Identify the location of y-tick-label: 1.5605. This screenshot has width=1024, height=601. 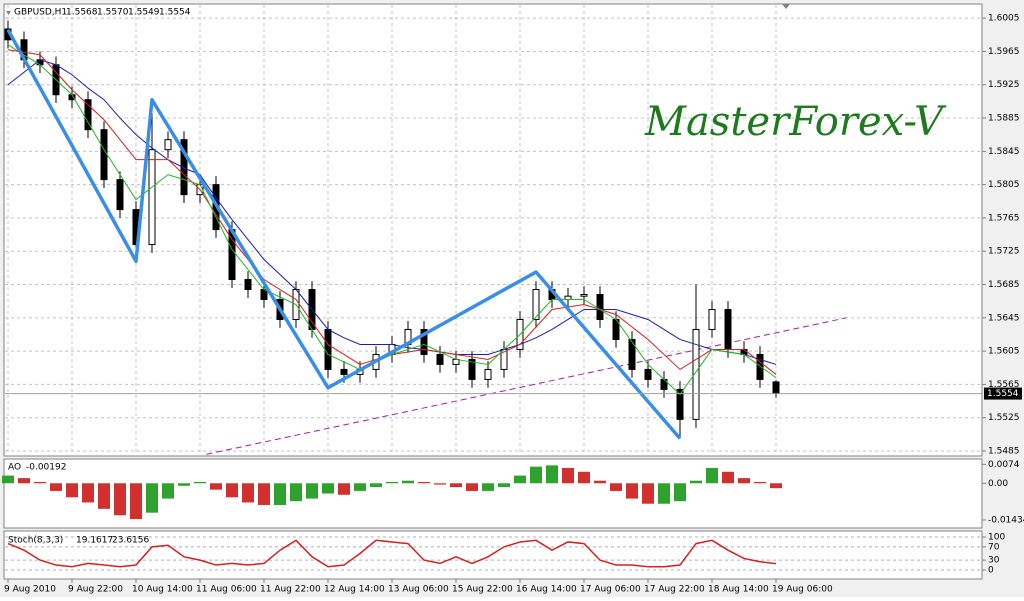
(1004, 352).